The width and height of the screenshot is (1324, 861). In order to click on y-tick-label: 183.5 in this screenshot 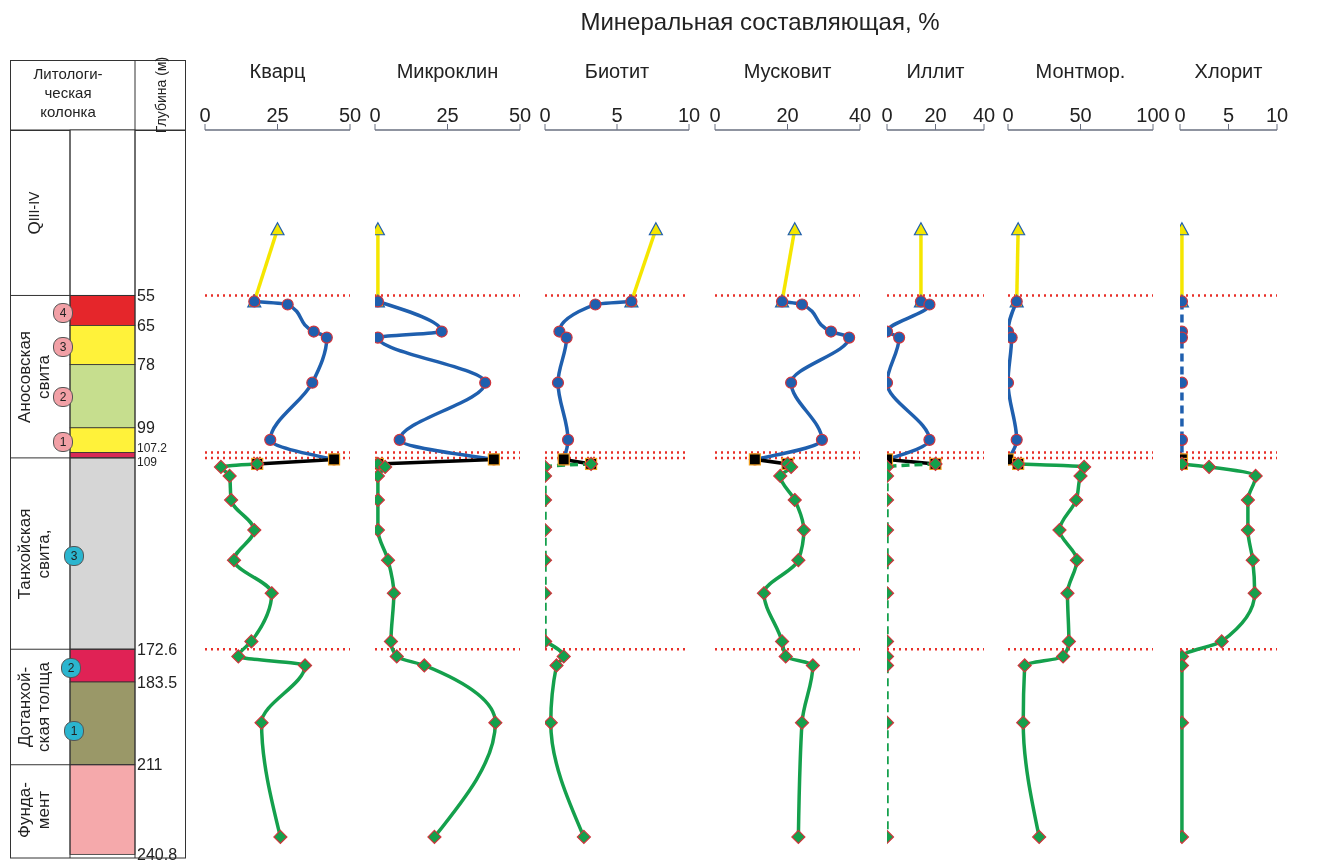, I will do `click(157, 682)`.